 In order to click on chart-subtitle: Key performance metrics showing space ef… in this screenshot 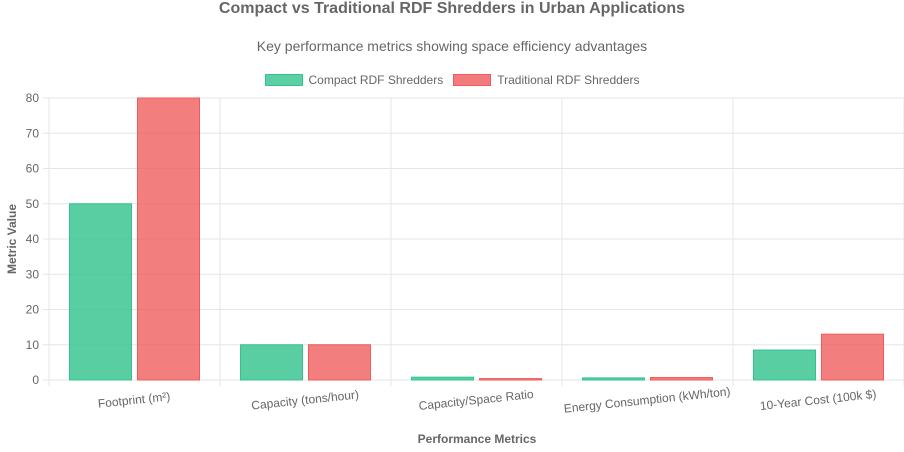, I will do `click(452, 46)`.